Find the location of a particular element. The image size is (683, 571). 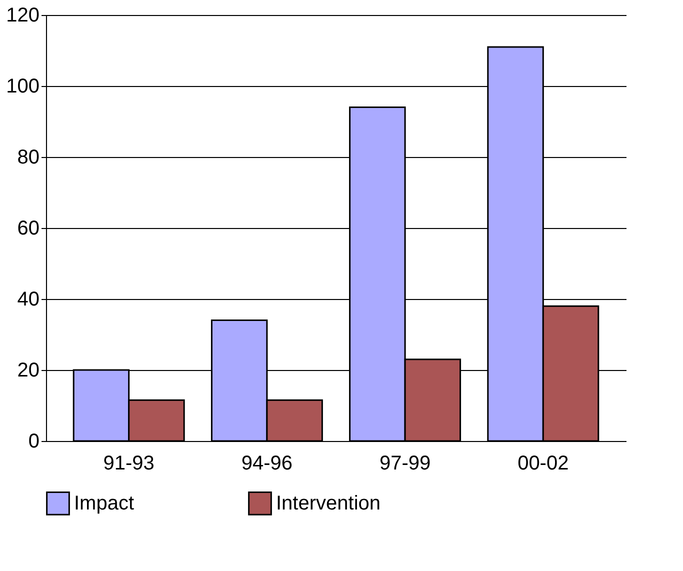

y-tick-label: 0 is located at coordinates (34, 441).